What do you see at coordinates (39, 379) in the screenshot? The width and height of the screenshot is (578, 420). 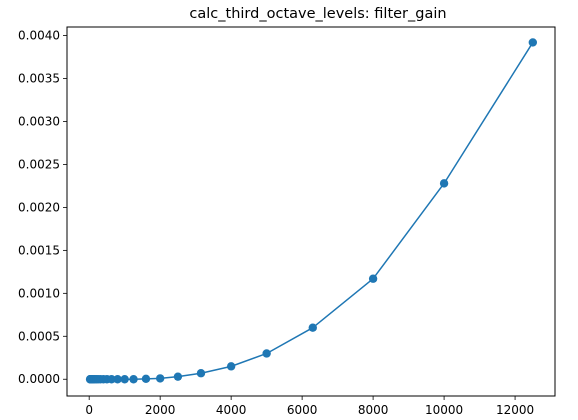 I see `y-tick-label: 0.0000` at bounding box center [39, 379].